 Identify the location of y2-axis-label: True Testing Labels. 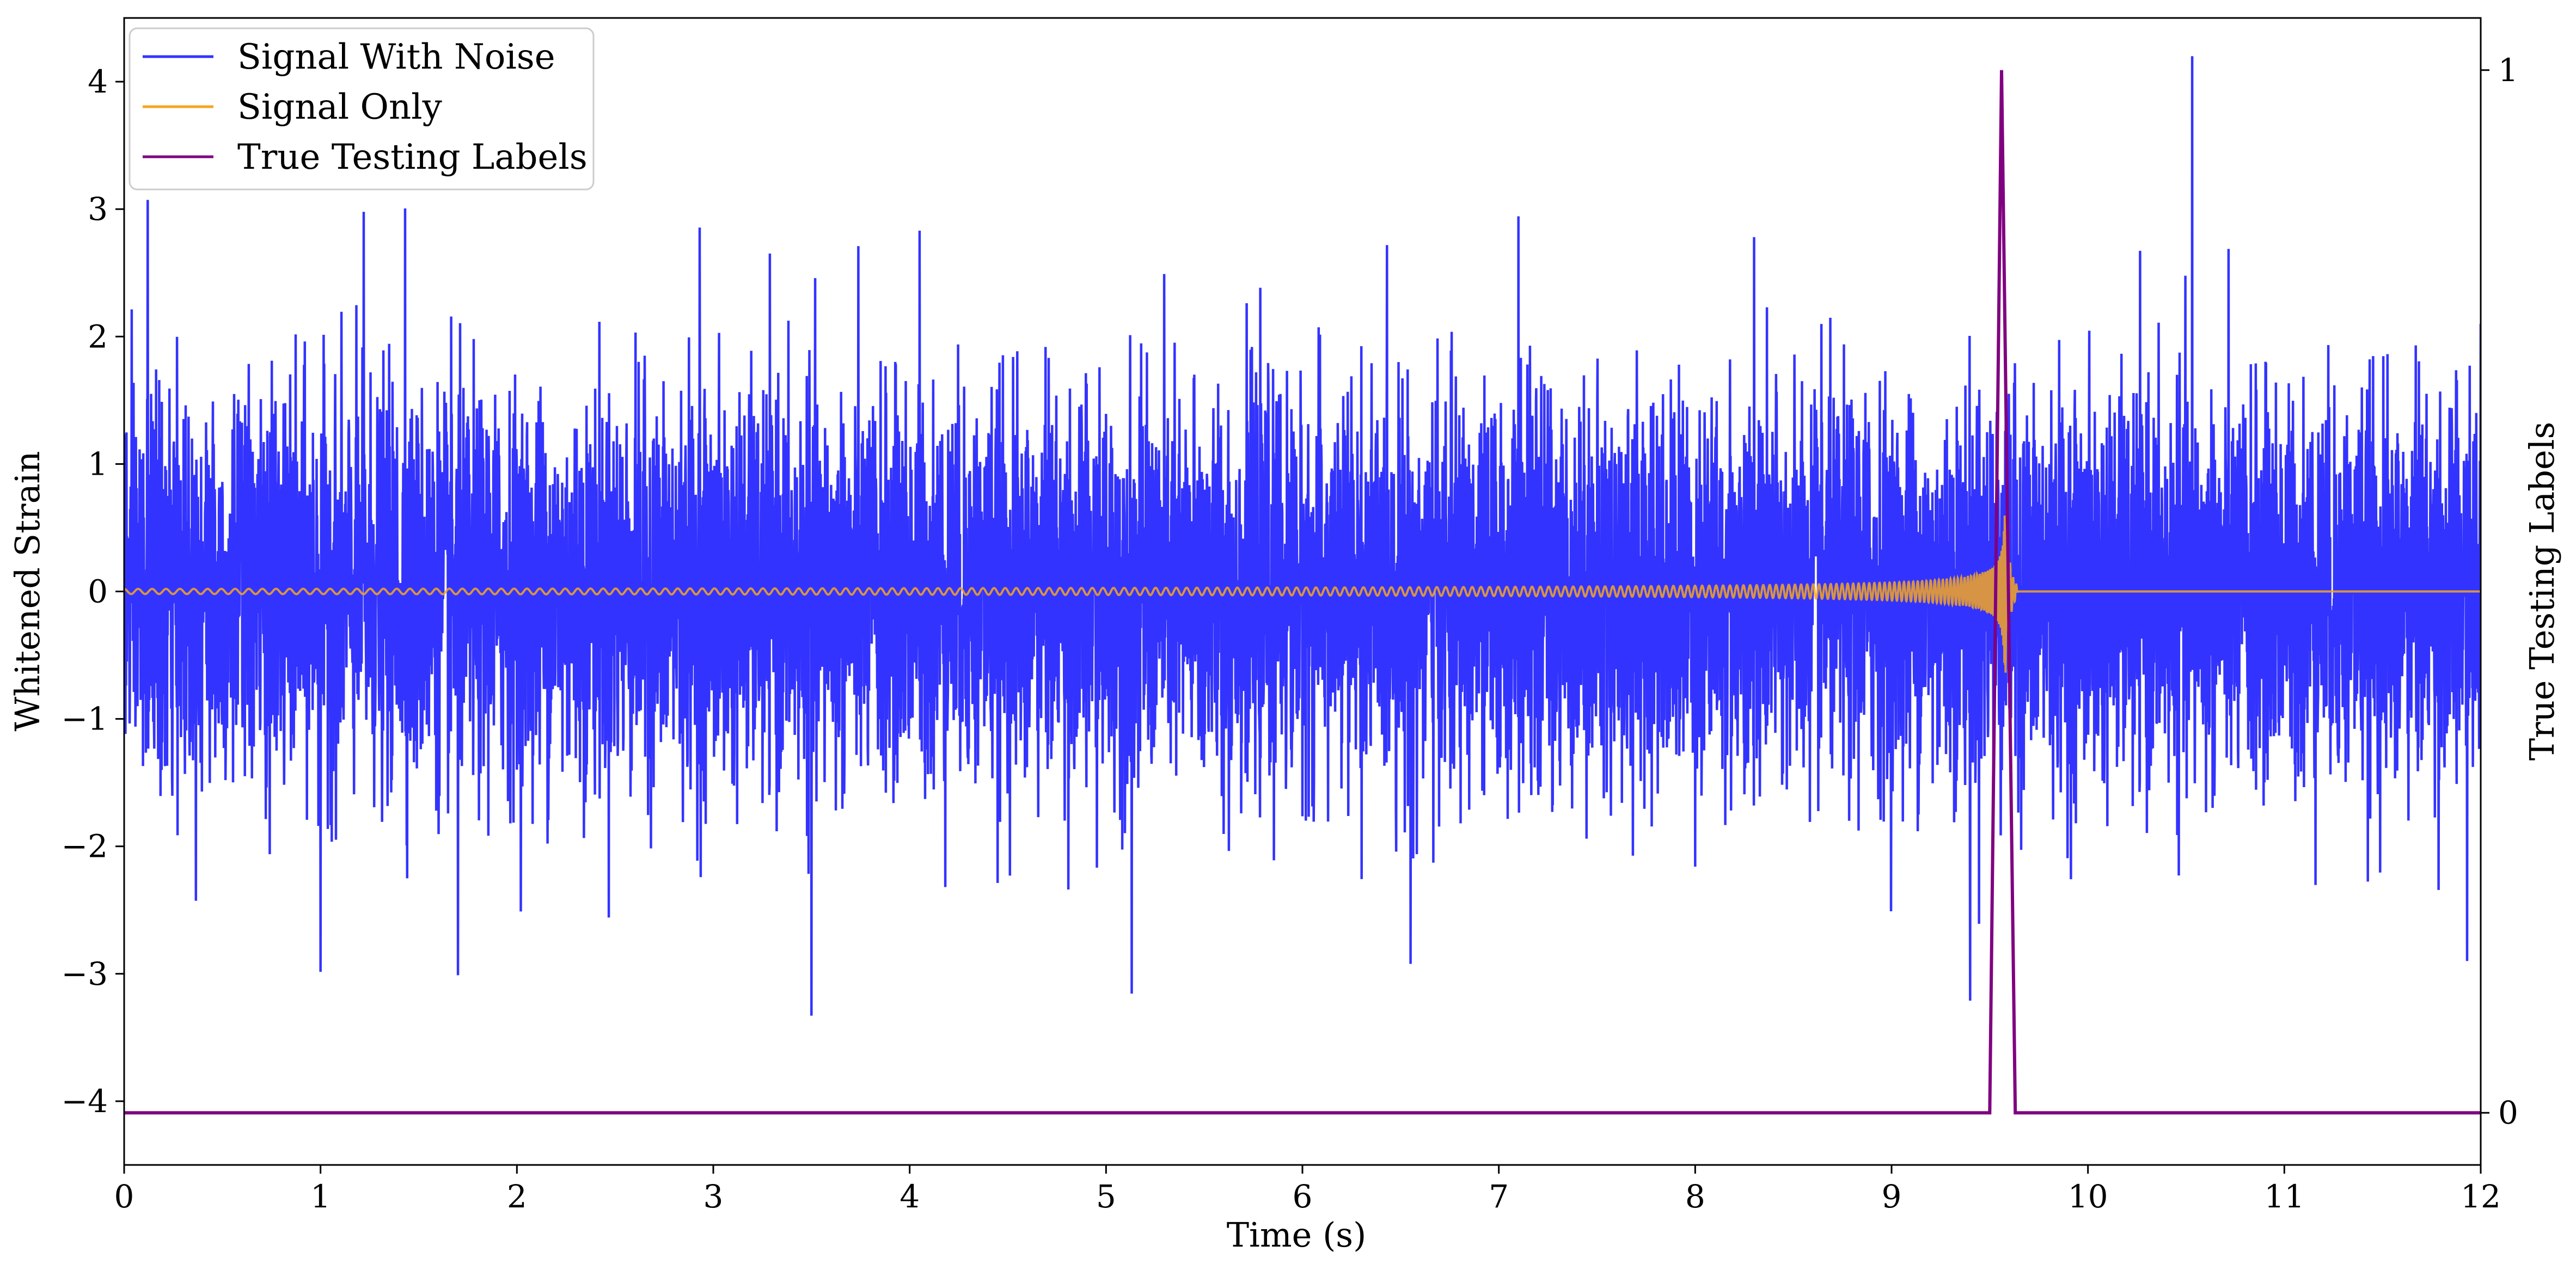
(2542, 591).